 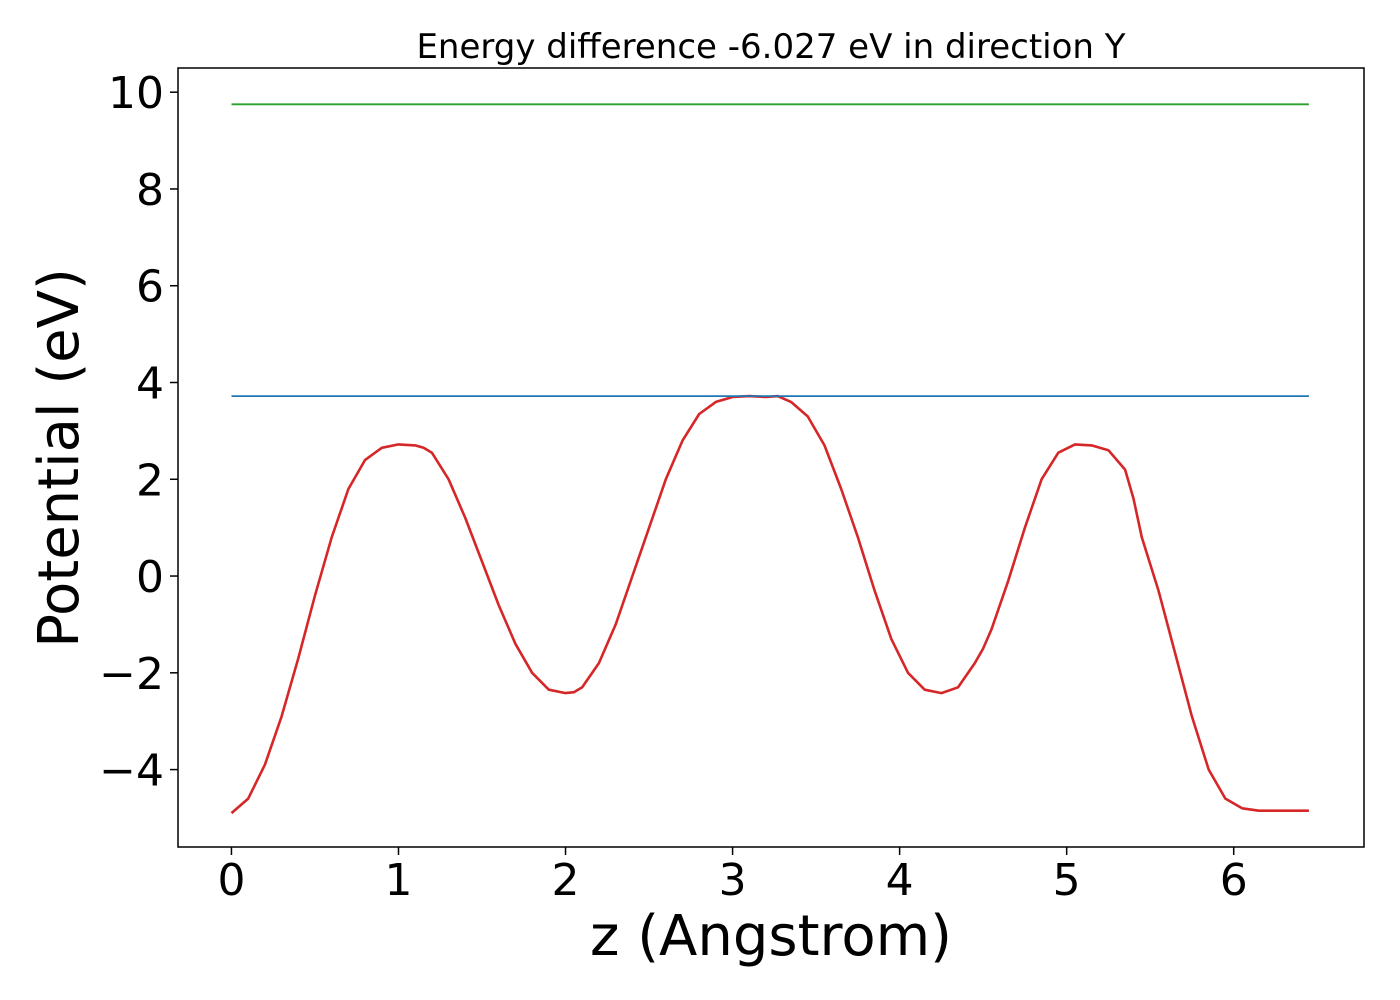 I want to click on x-tick-label: 6, so click(x=1234, y=880).